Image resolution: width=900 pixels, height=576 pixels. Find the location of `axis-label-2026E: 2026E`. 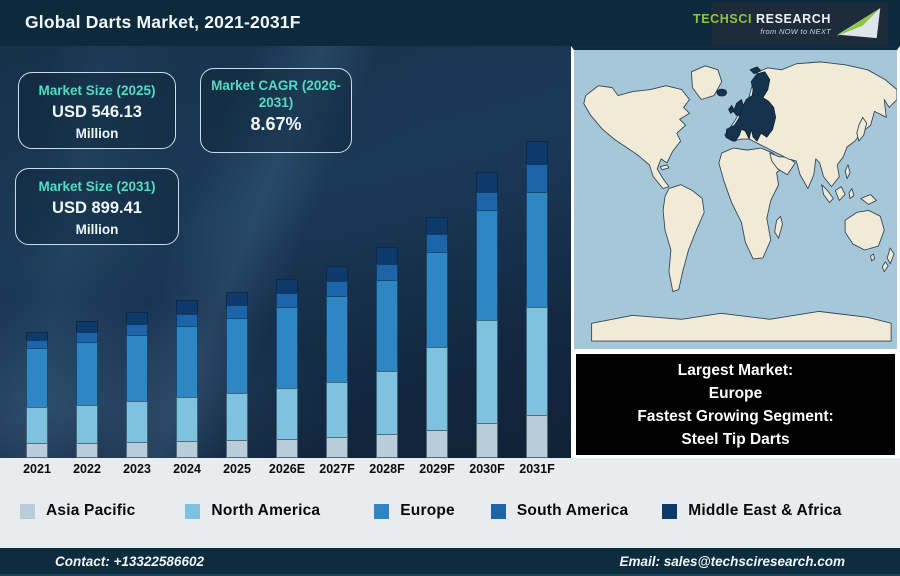

axis-label-2026E: 2026E is located at coordinates (287, 469).